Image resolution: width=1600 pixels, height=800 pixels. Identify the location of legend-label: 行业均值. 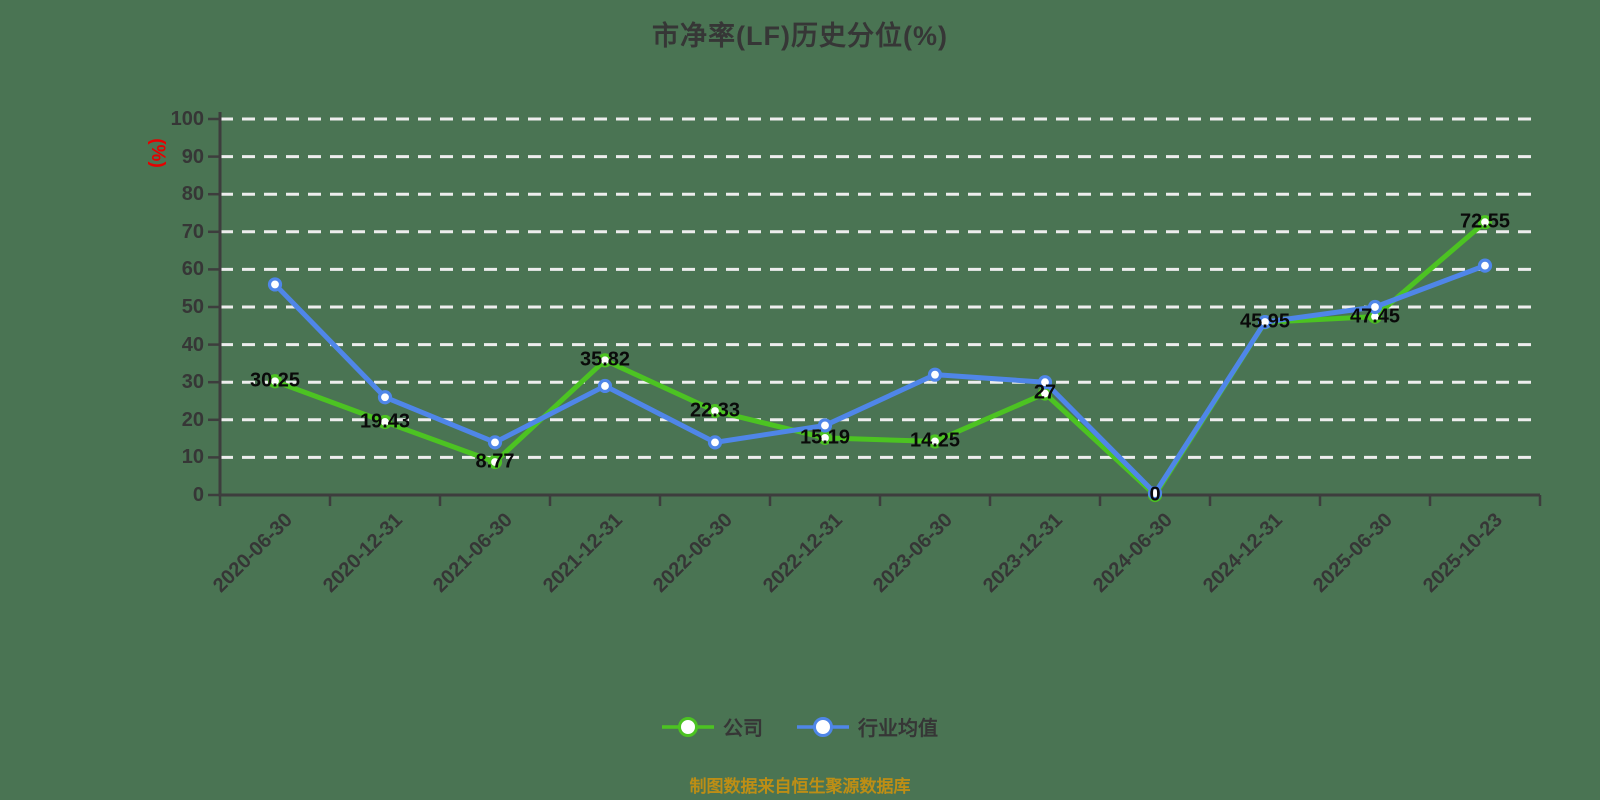
(898, 729).